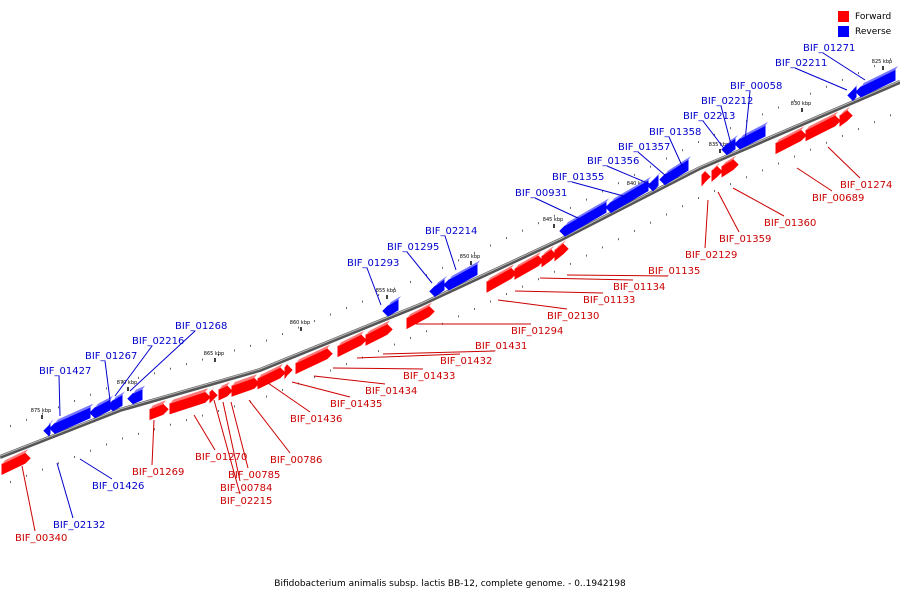  Describe the element at coordinates (801, 63) in the screenshot. I see `gene-label: BIF_02211` at that location.